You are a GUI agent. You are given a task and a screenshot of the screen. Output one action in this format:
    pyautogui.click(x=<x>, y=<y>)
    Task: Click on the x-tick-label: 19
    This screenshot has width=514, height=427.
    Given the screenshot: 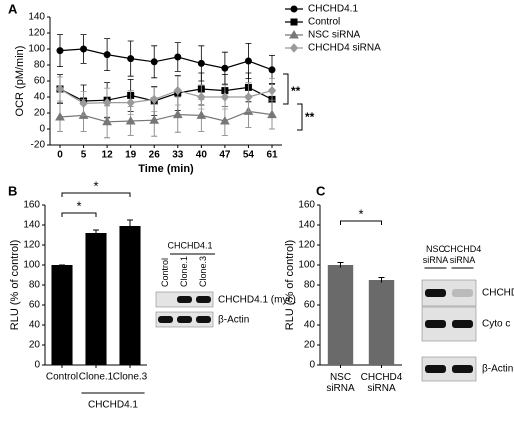 What is the action you would take?
    pyautogui.click(x=131, y=155)
    